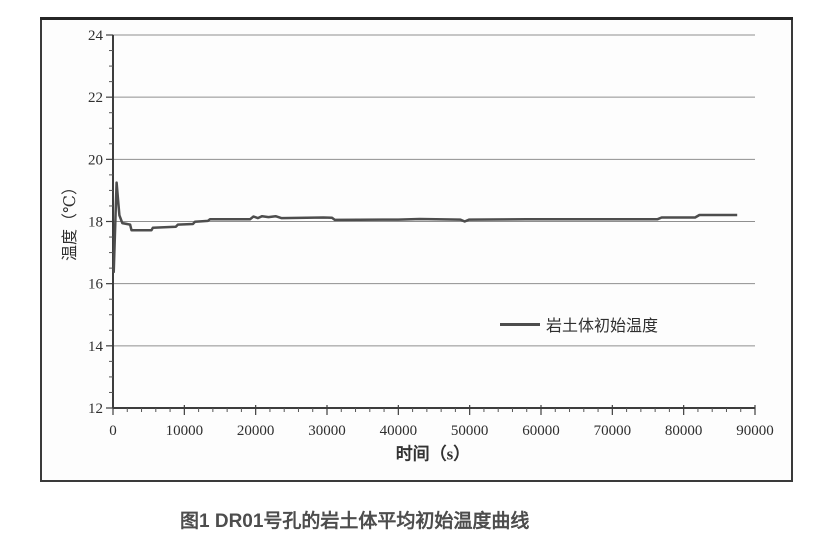 This screenshot has width=820, height=558. Describe the element at coordinates (95, 409) in the screenshot. I see `y-tick-label: 12` at that location.